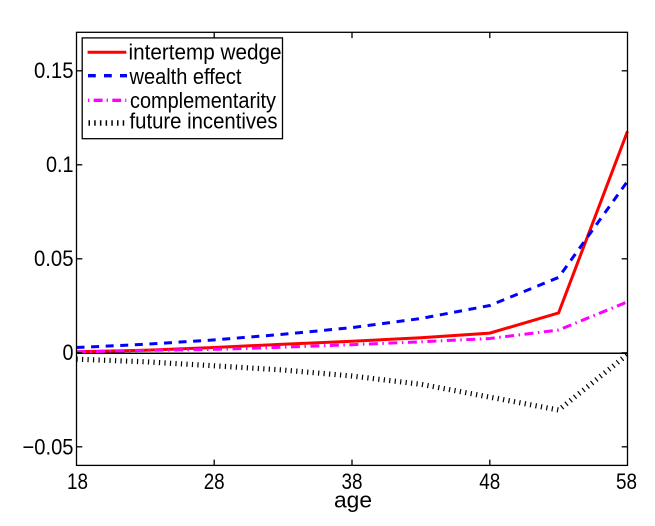 This screenshot has width=655, height=526. I want to click on svg-text: 18, so click(77, 481).